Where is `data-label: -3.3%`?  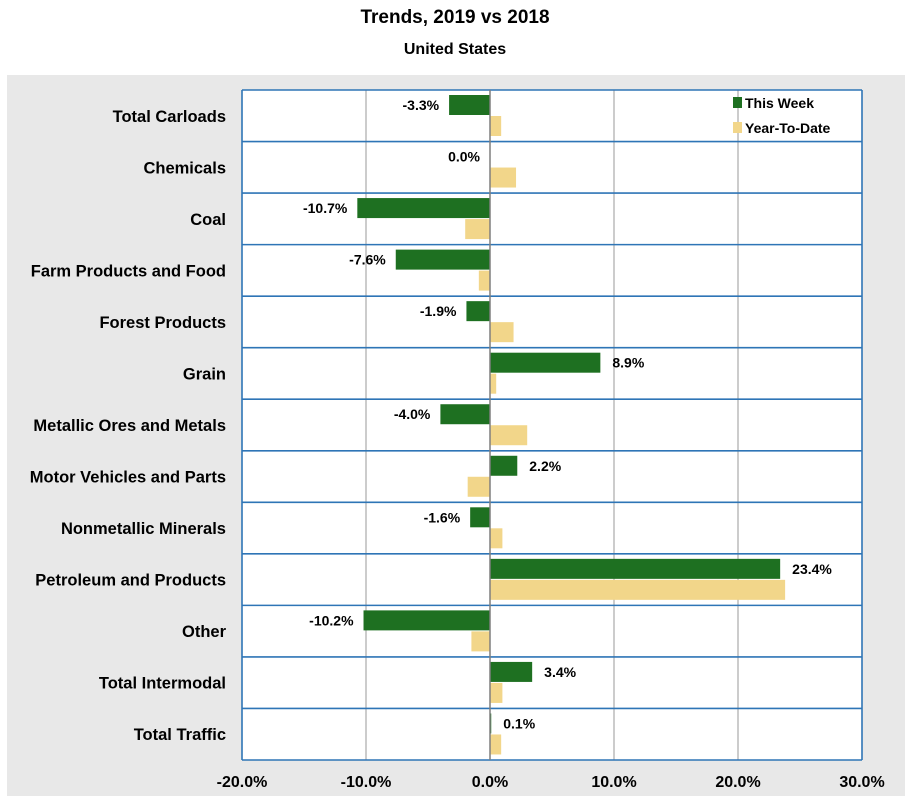 data-label: -3.3% is located at coordinates (421, 105).